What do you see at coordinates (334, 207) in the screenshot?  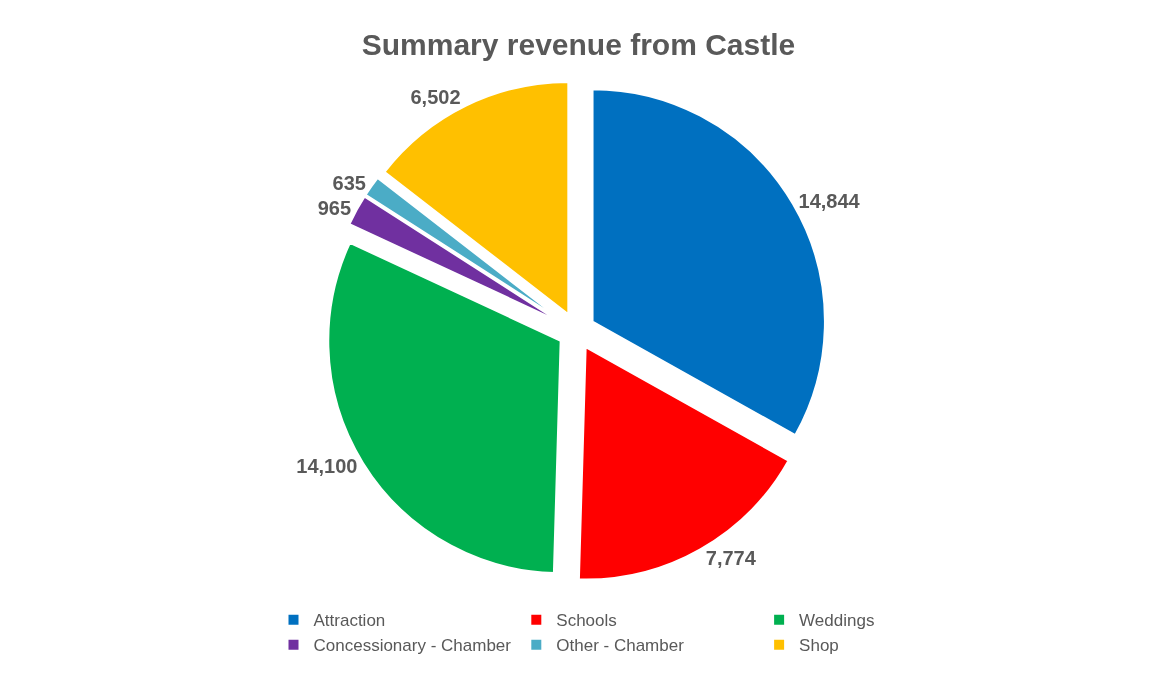 I see `data-label: 965` at bounding box center [334, 207].